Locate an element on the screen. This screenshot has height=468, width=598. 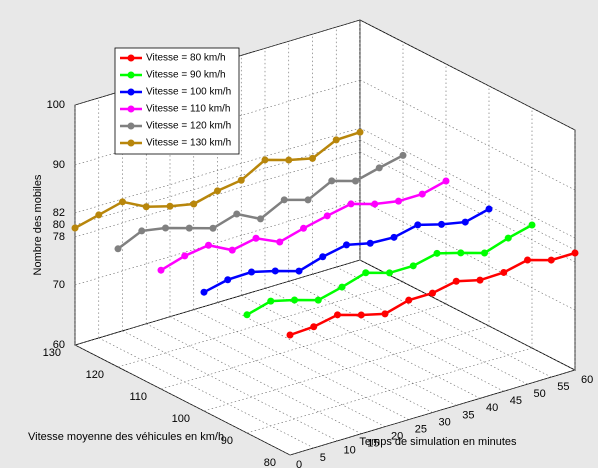
z-tick-label: 80 is located at coordinates (59, 225).